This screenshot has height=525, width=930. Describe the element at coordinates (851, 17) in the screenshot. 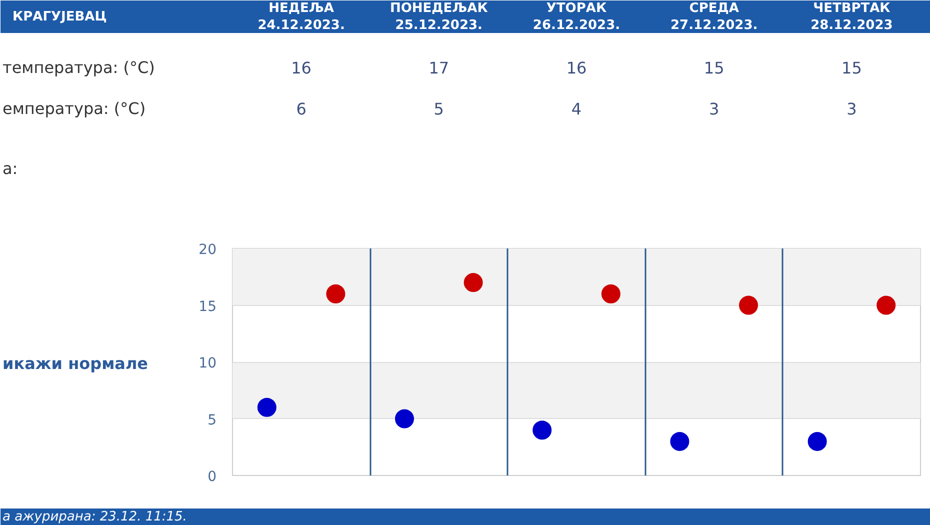

I see `text: ЧЕТВРТАК 28.12.2023` at that location.